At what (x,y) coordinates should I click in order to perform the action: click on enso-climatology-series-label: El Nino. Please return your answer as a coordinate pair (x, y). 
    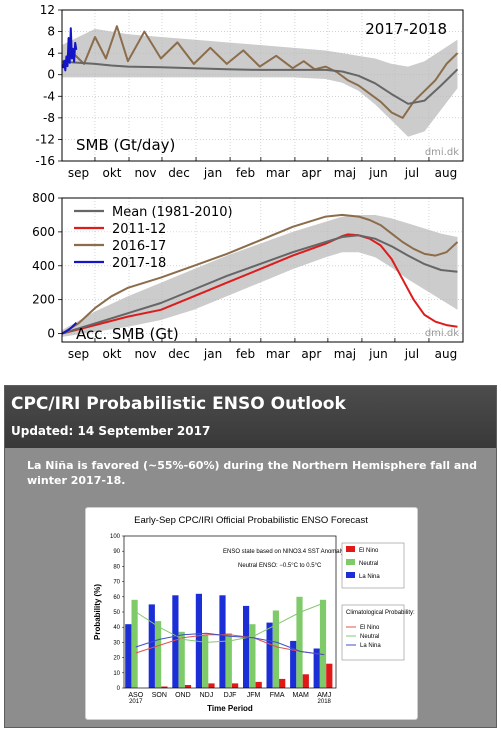
    Looking at the image, I should click on (370, 628).